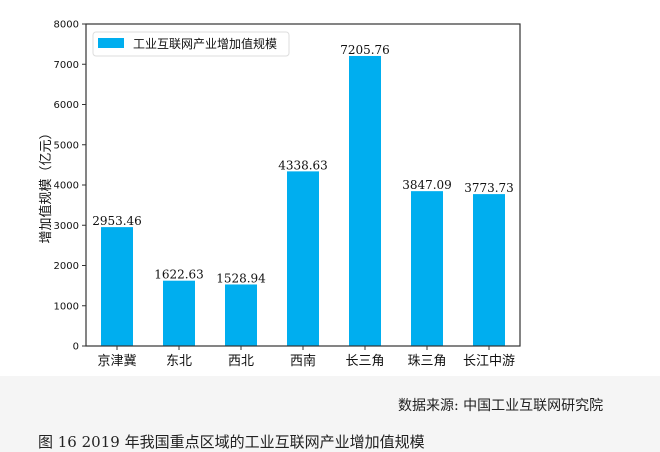 The width and height of the screenshot is (660, 452). I want to click on y-tick-label: 5000, so click(66, 145).